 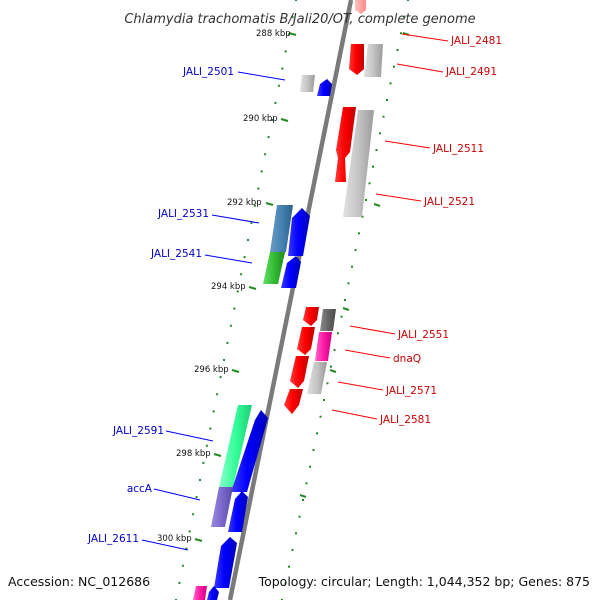 I want to click on tick-label-294: 294 kbp, so click(x=228, y=287).